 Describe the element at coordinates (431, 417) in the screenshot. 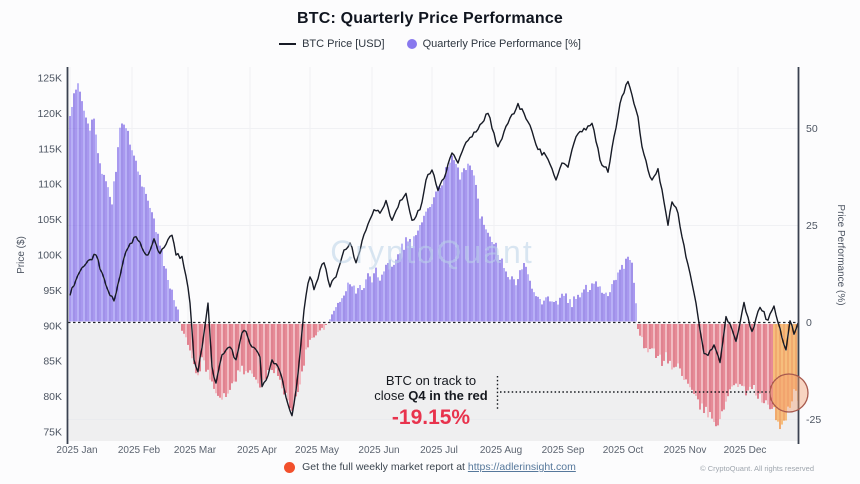

I see `annotation-value: -19.15%` at that location.